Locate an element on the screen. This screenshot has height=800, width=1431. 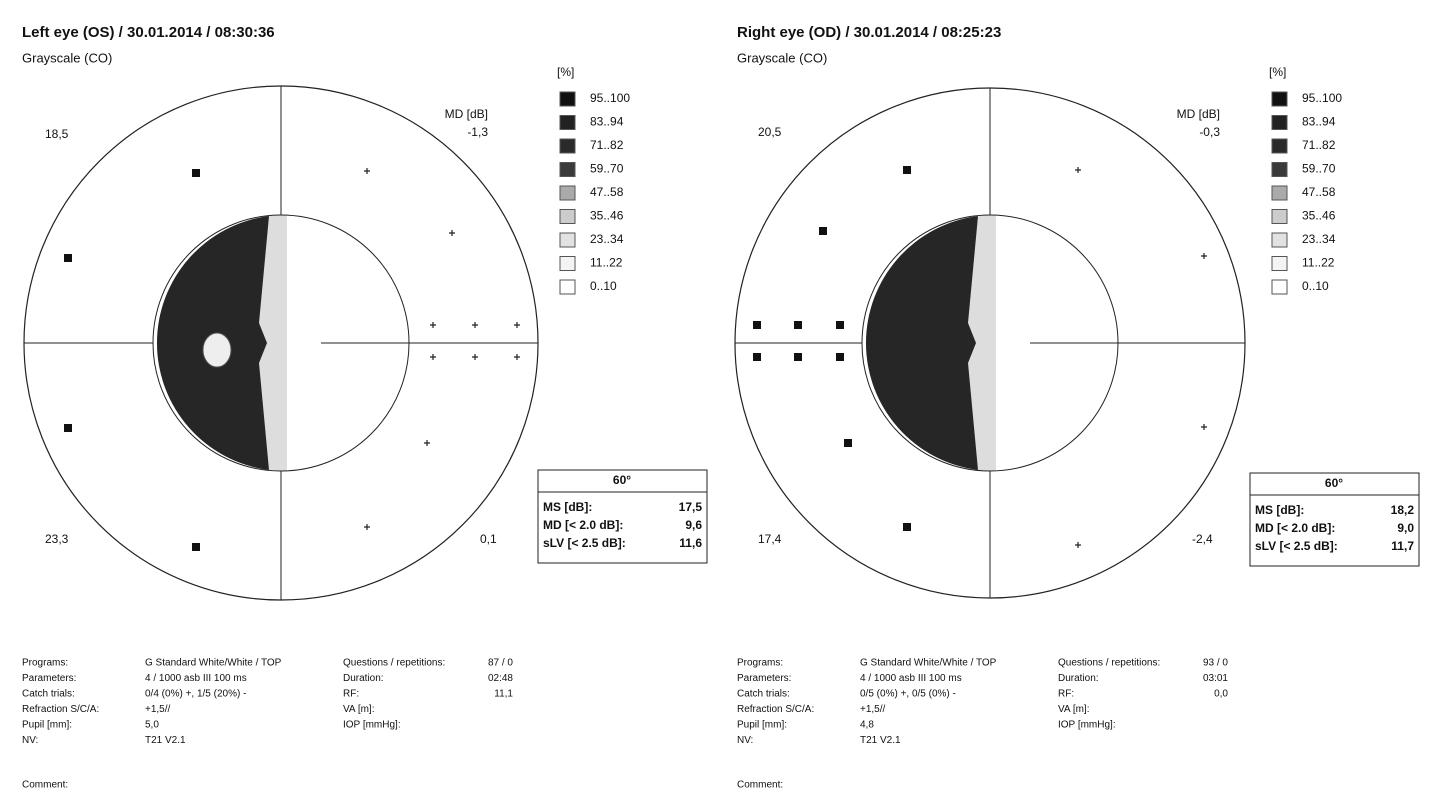
param-value: 0/4 (0%) +, 1/5 (20%) - is located at coordinates (195, 694).